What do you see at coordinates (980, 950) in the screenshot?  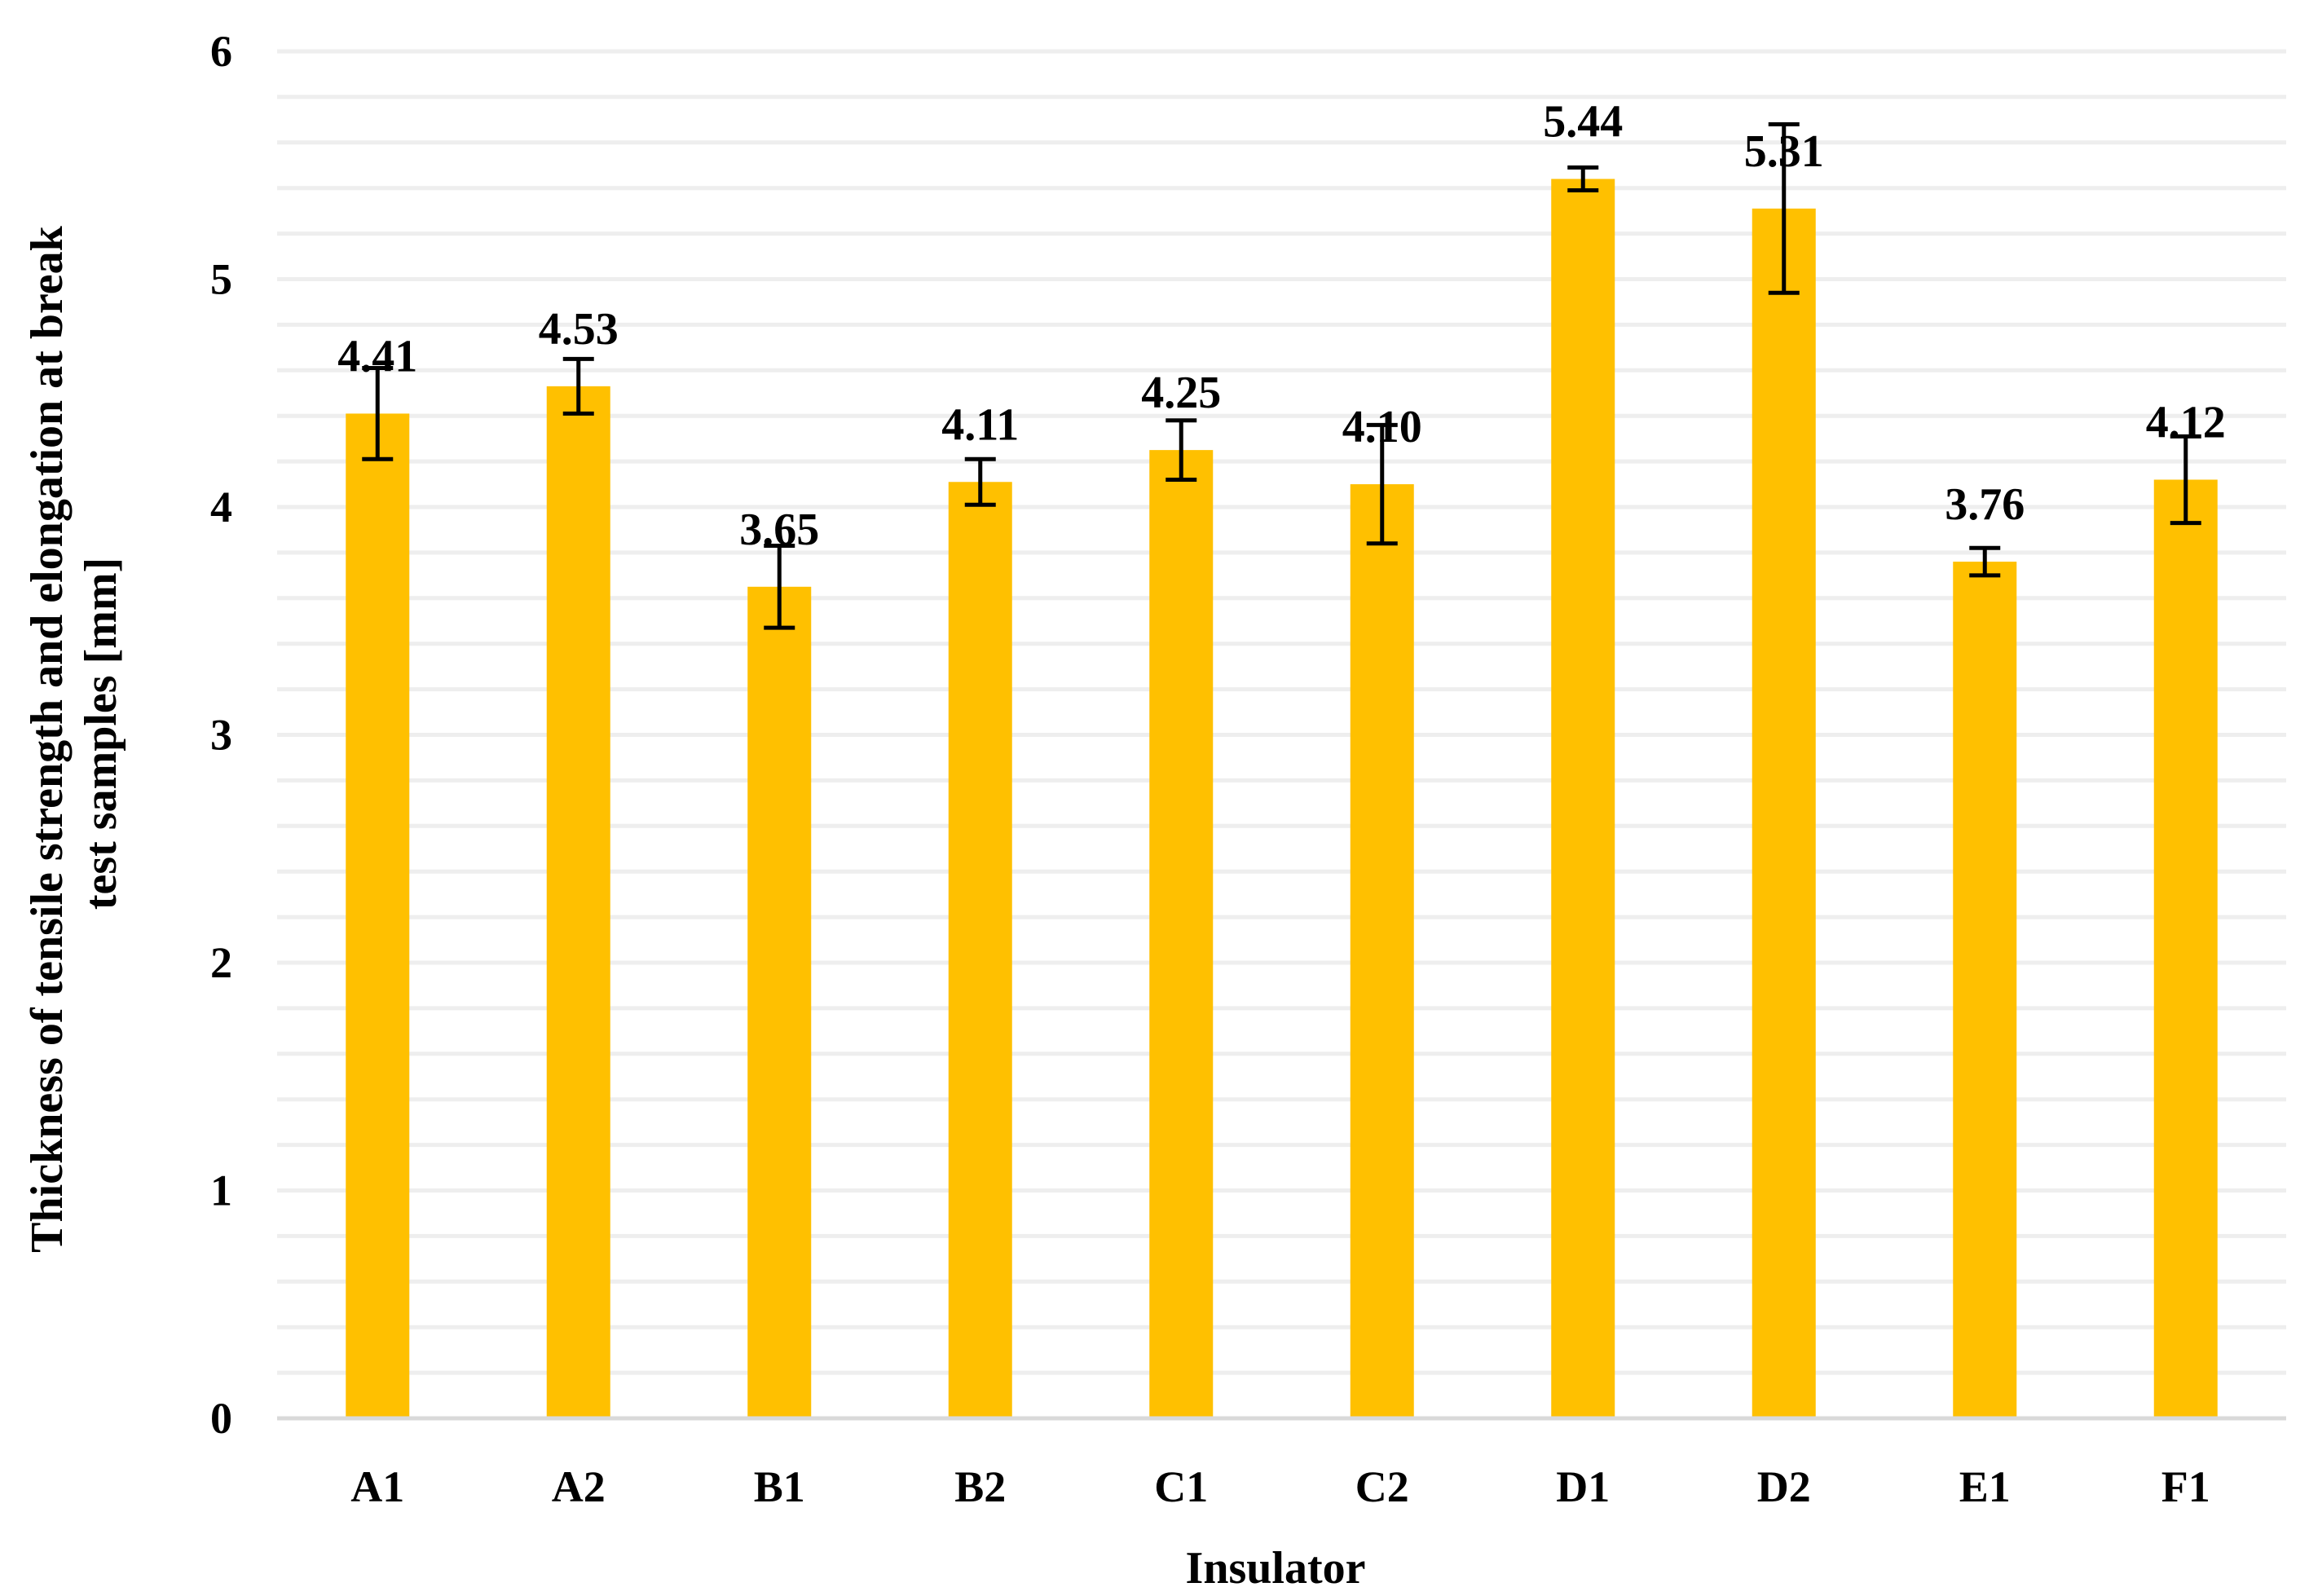 I see `bar-b2` at bounding box center [980, 950].